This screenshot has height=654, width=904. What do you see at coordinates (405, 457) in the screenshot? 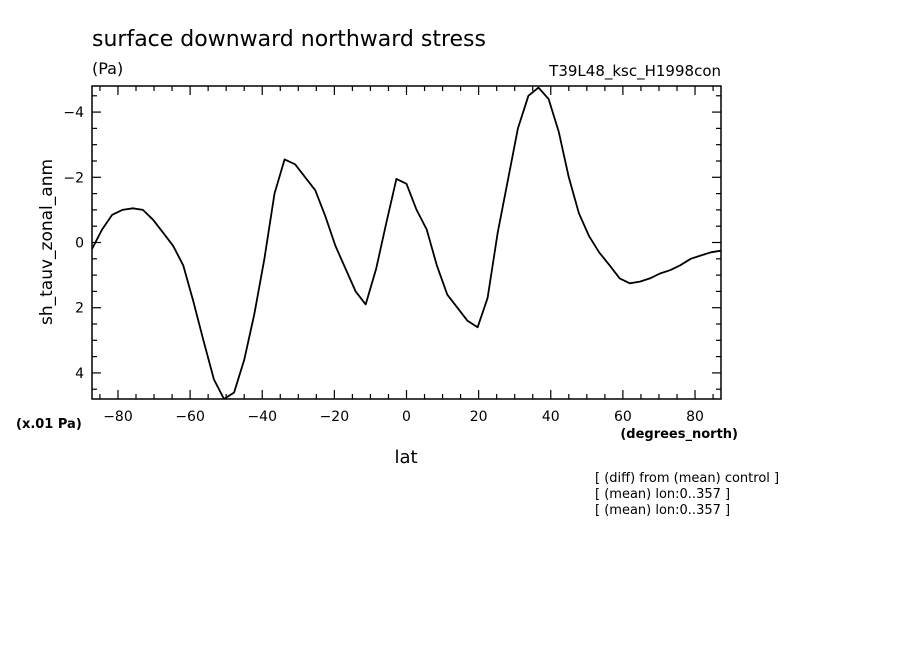
I see `x-axis-label: lat` at bounding box center [405, 457].